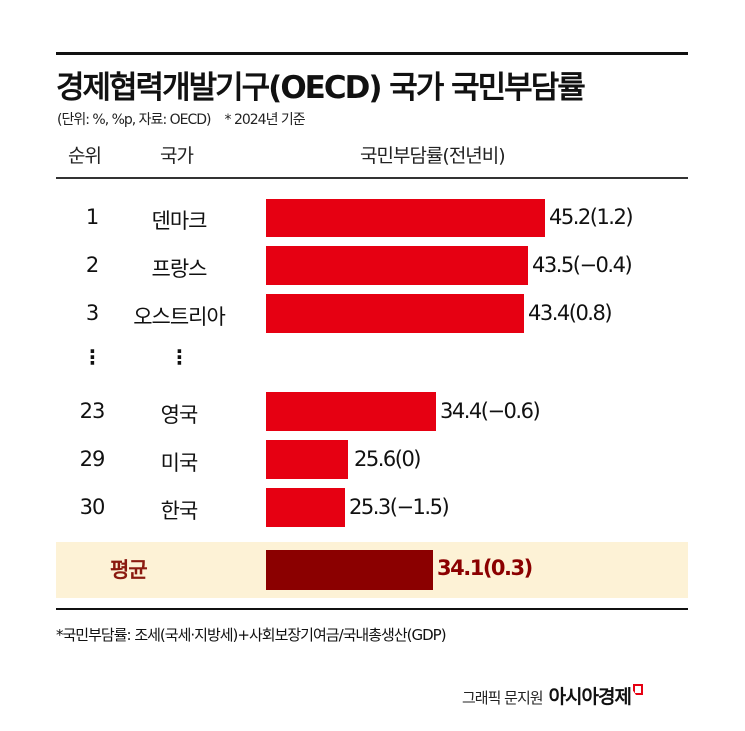 The image size is (745, 731). Describe the element at coordinates (85, 156) in the screenshot. I see `column-header-rank: 순위` at that location.